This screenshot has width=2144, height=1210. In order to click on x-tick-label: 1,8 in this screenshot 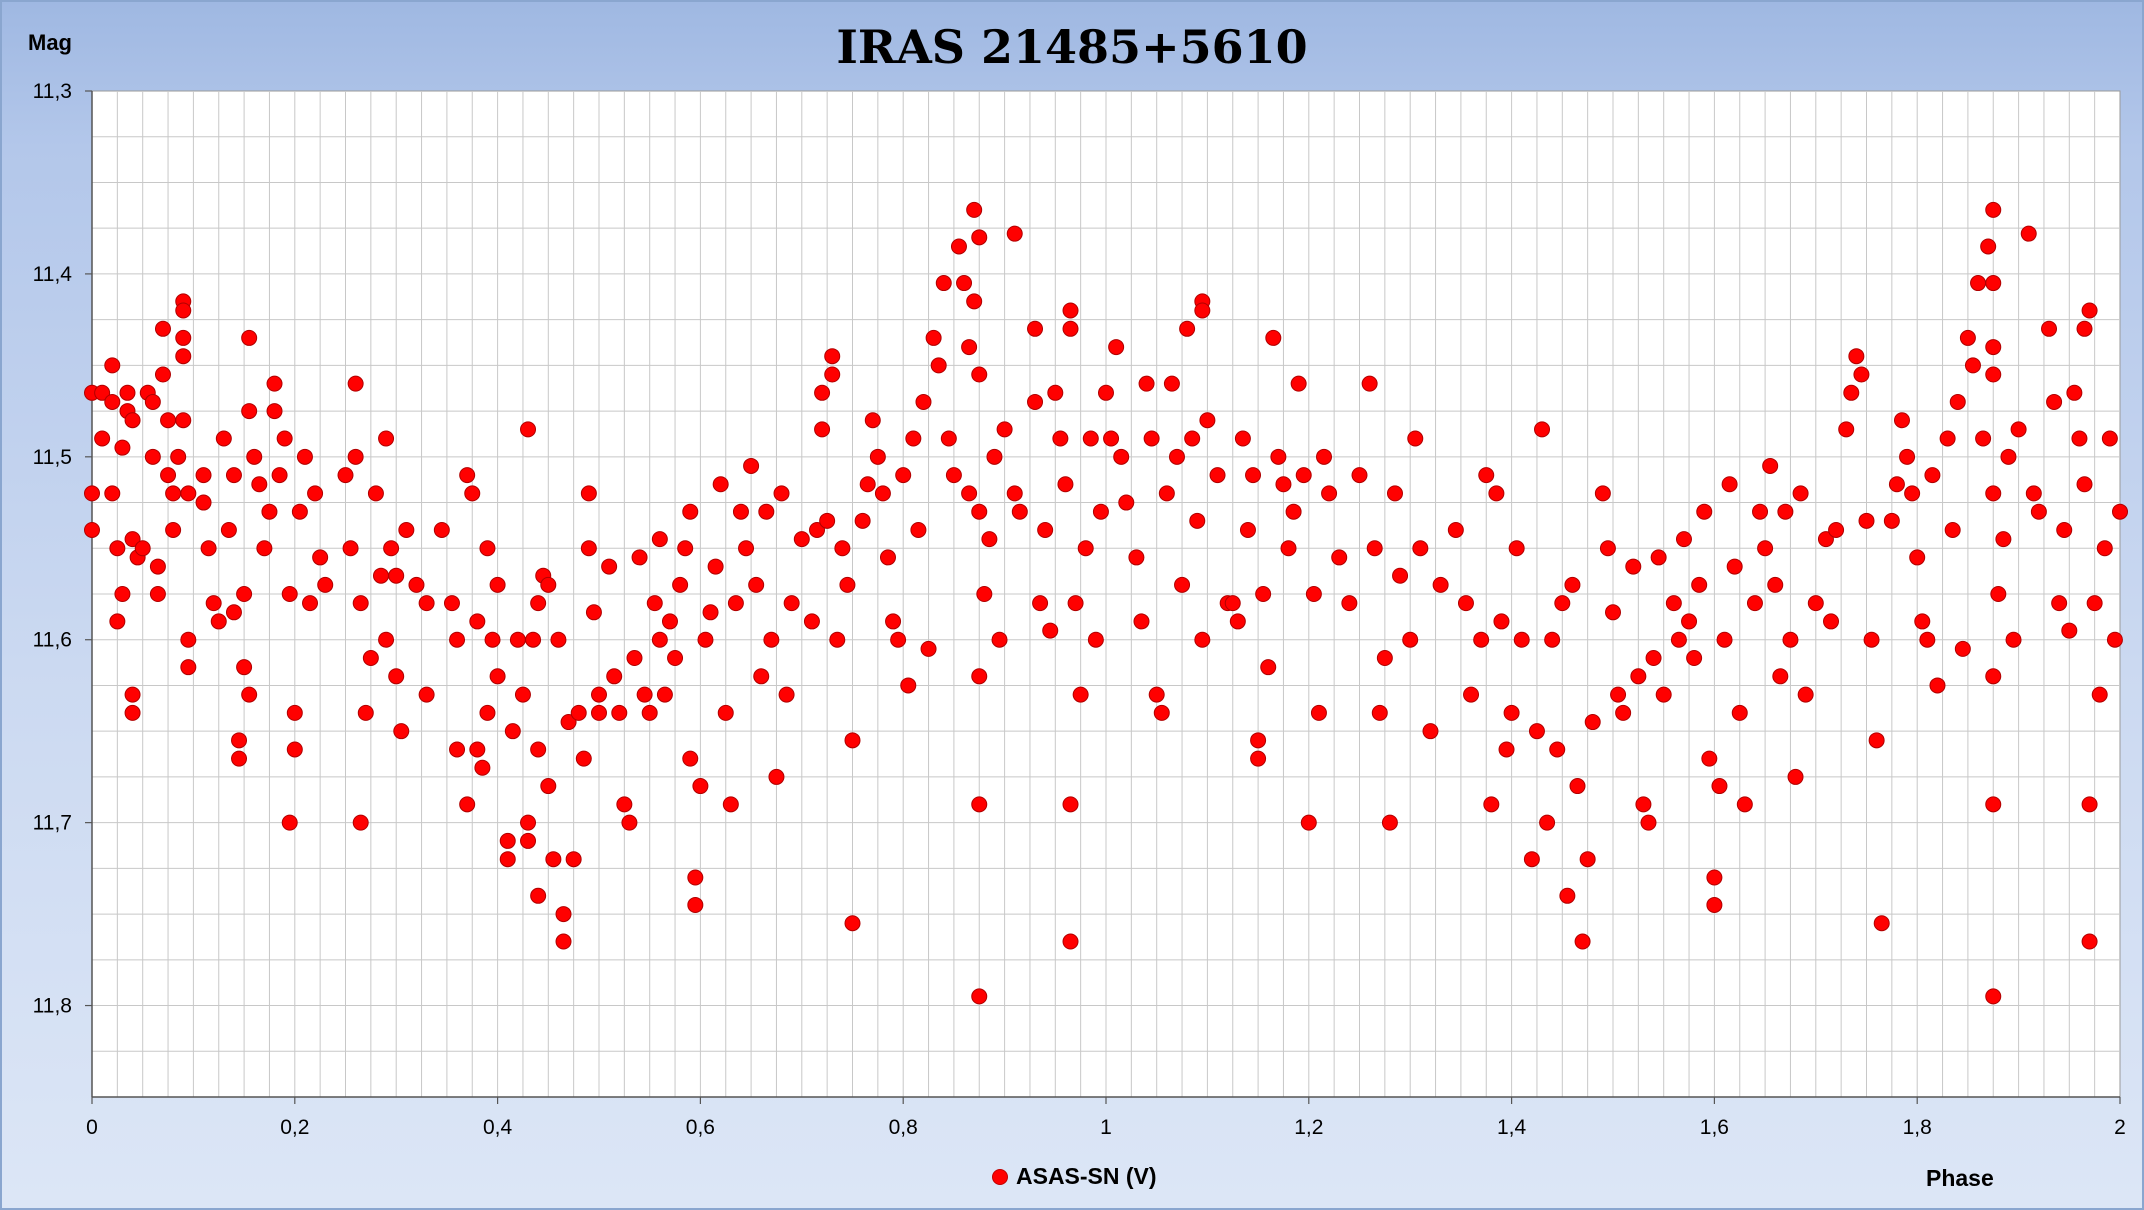, I will do `click(1917, 1127)`.